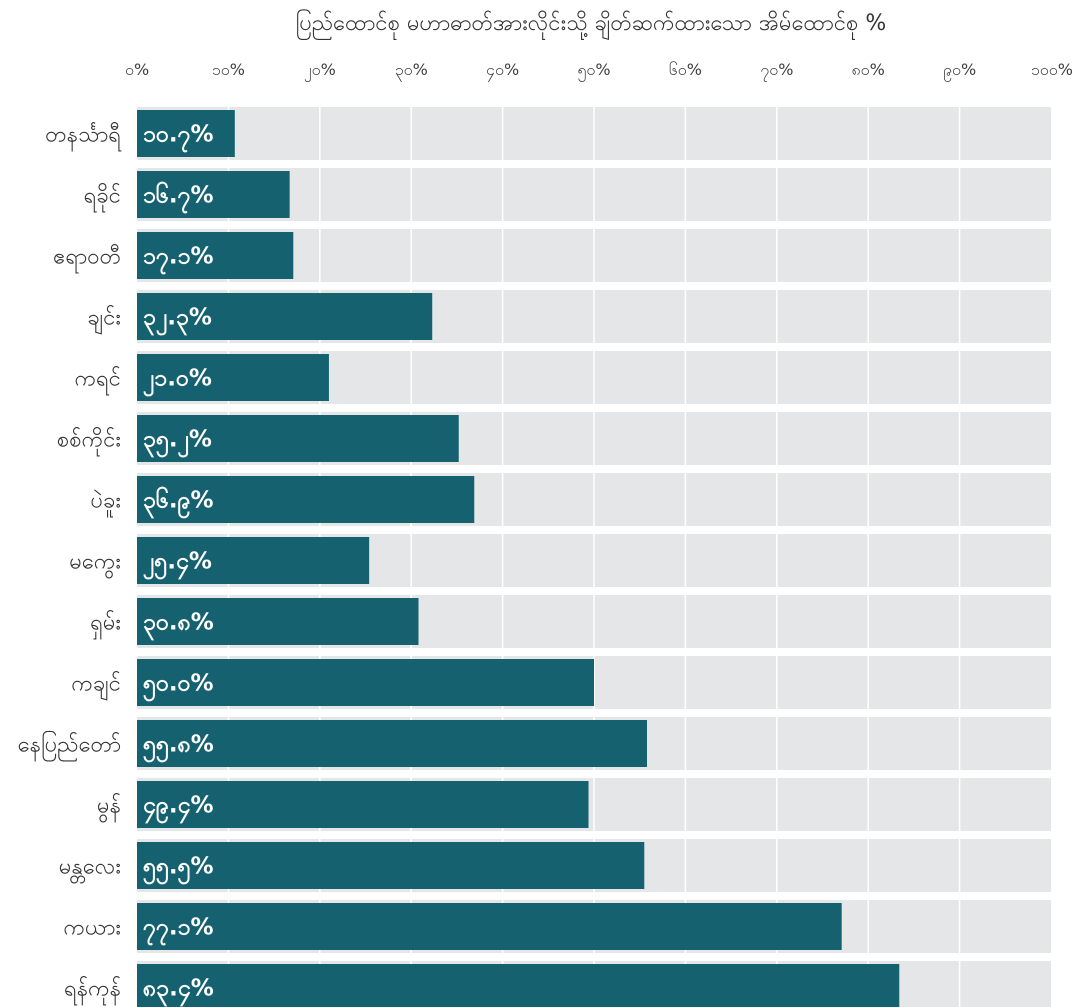  Describe the element at coordinates (178, 686) in the screenshot. I see `value-label: ၅၀.၀%` at that location.